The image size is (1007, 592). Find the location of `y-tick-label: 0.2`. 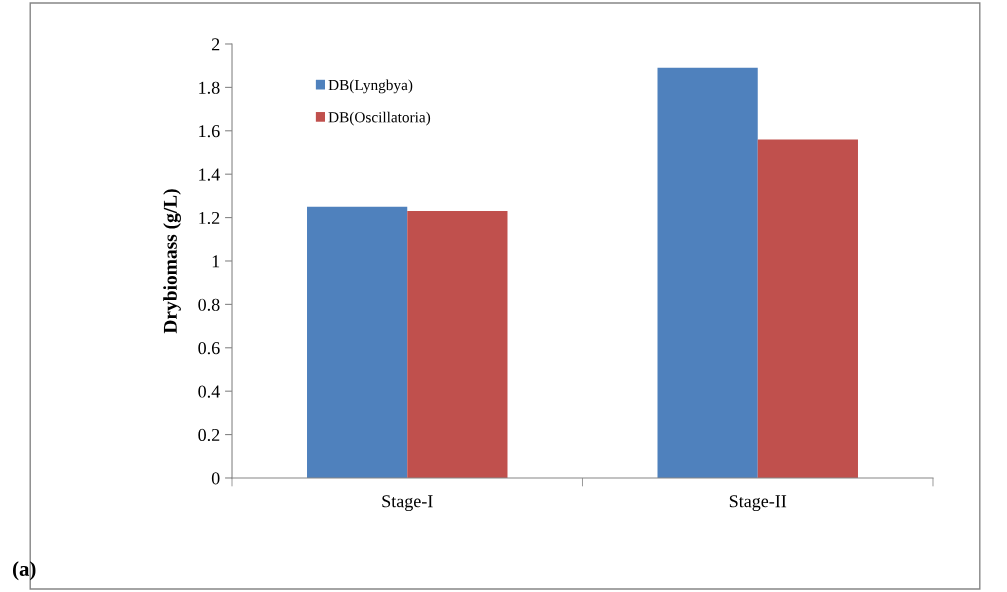

y-tick-label: 0.2 is located at coordinates (209, 435).